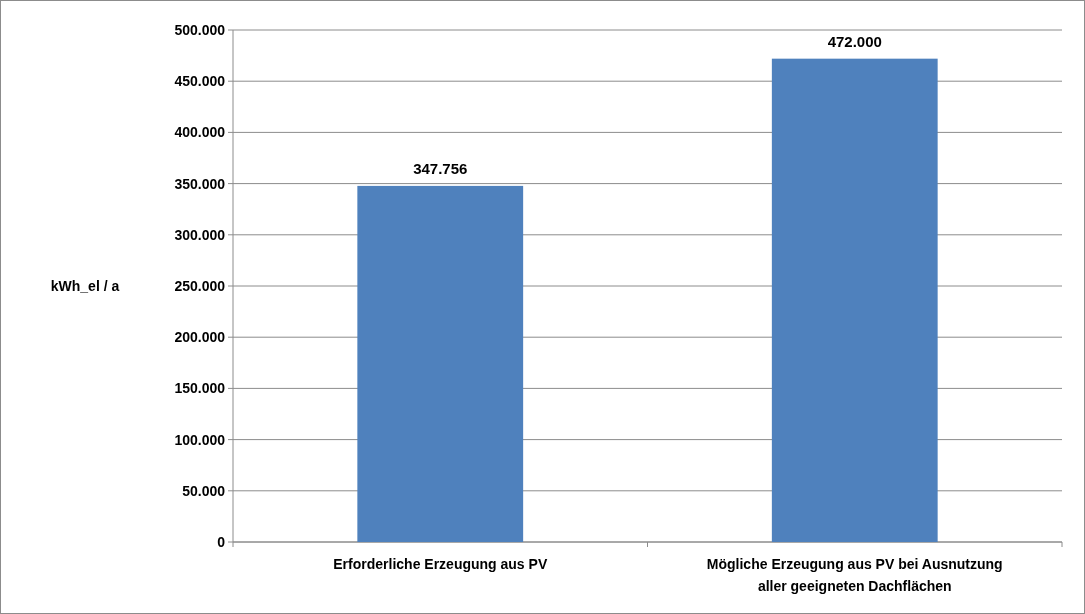 This screenshot has height=614, width=1085. Describe the element at coordinates (200, 234) in the screenshot. I see `y-tick-label: 300.000` at that location.